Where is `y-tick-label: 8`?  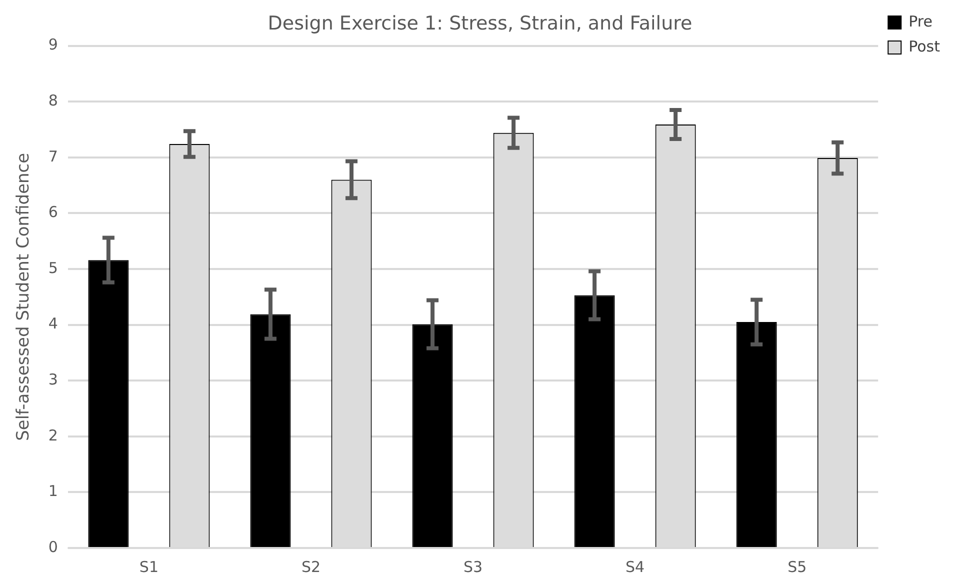 y-tick-label: 8 is located at coordinates (53, 100).